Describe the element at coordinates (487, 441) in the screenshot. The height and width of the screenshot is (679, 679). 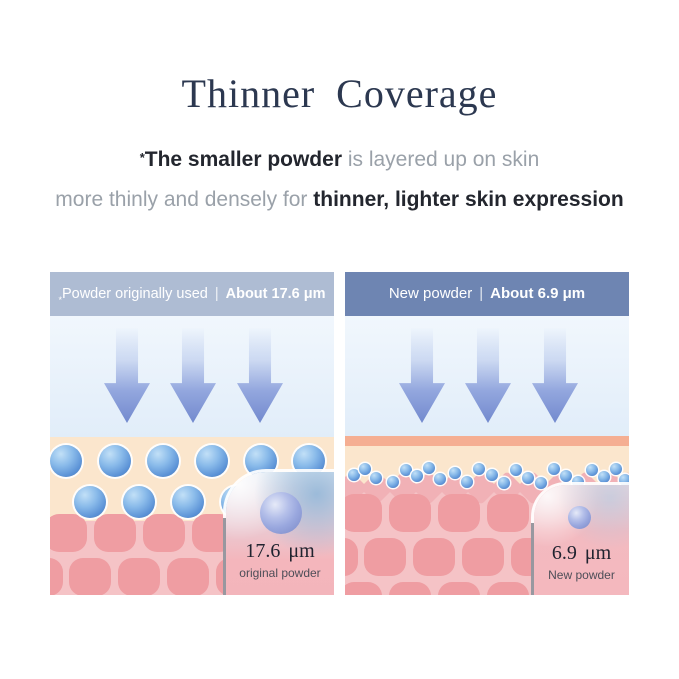
I see `skin-surface-film` at that location.